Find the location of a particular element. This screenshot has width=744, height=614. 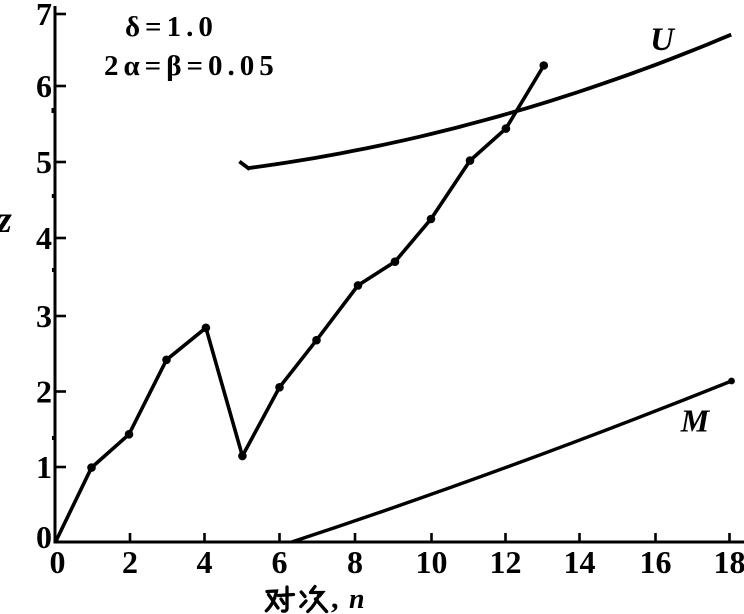

svg-text: 1 is located at coordinates (44, 467).